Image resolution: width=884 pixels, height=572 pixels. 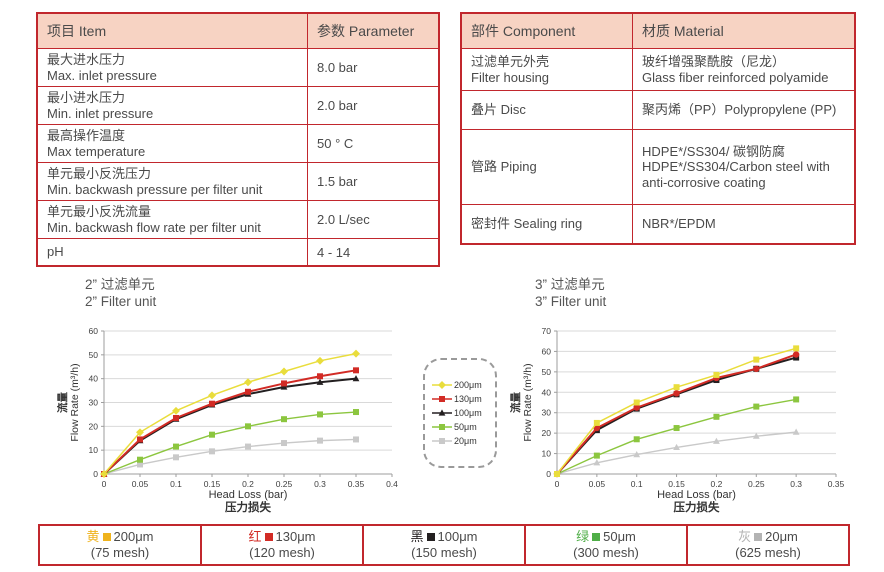 I want to click on color-name-zh: 红, so click(x=255, y=536).